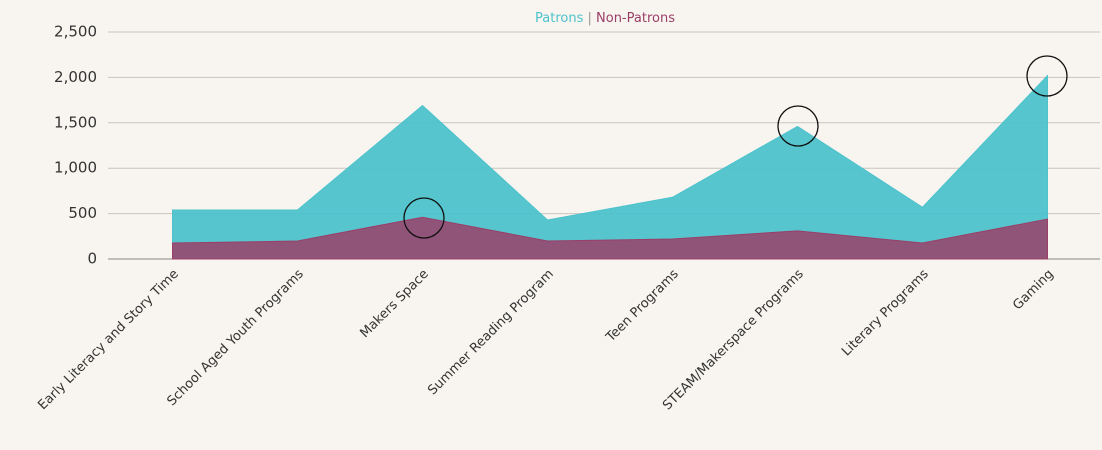  What do you see at coordinates (635, 18) in the screenshot?
I see `legend-entry: Non-Patrons` at bounding box center [635, 18].